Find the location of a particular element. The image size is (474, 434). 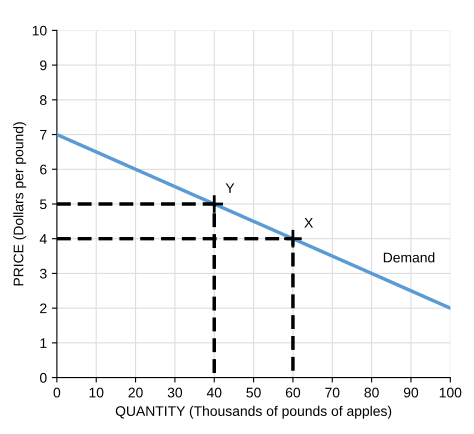

y-axis-title: PRICE (Dollars per pound) is located at coordinates (19, 204).